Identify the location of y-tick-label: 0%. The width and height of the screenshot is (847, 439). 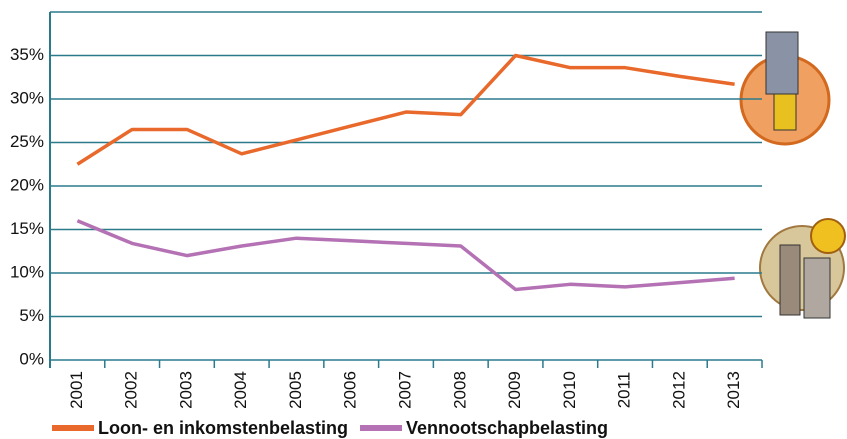
(31, 358).